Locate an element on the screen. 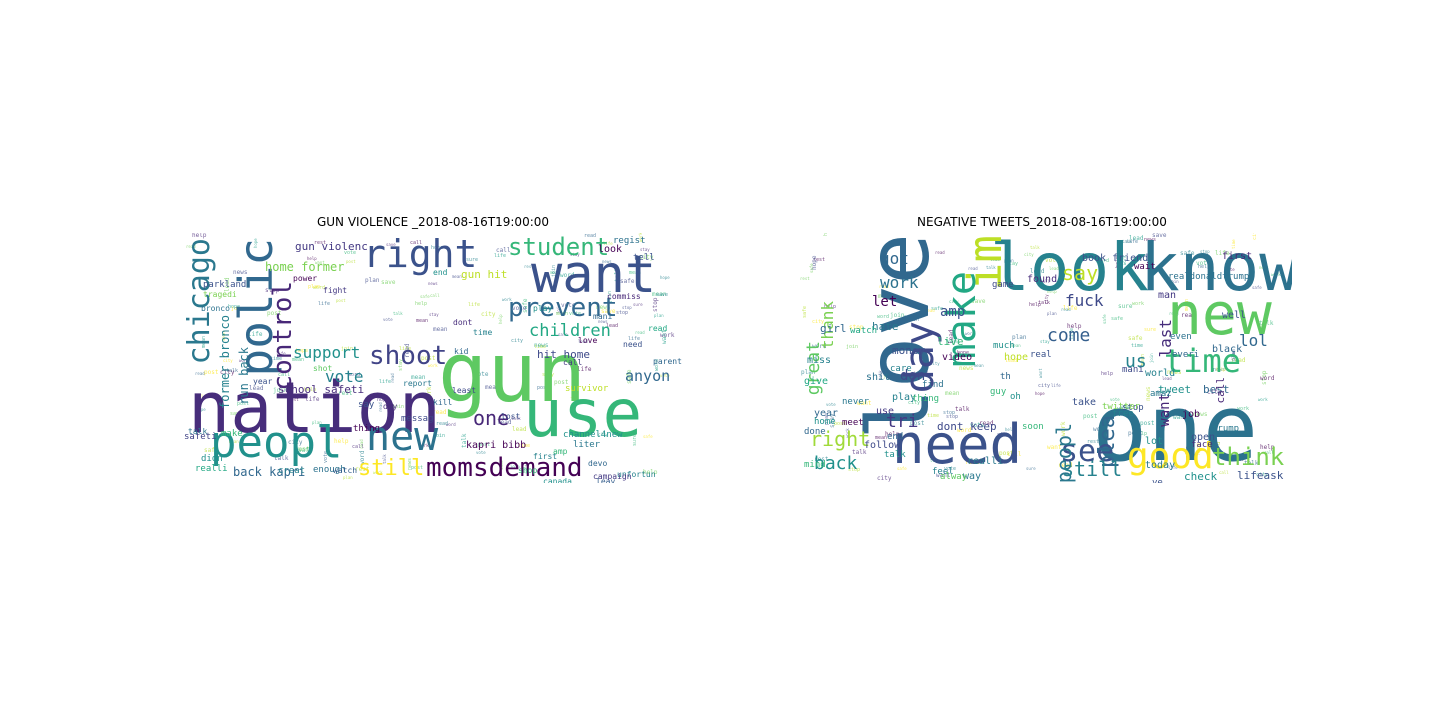 Image resolution: width=1440 pixels, height=720 pixels. word: first is located at coordinates (1237, 256).